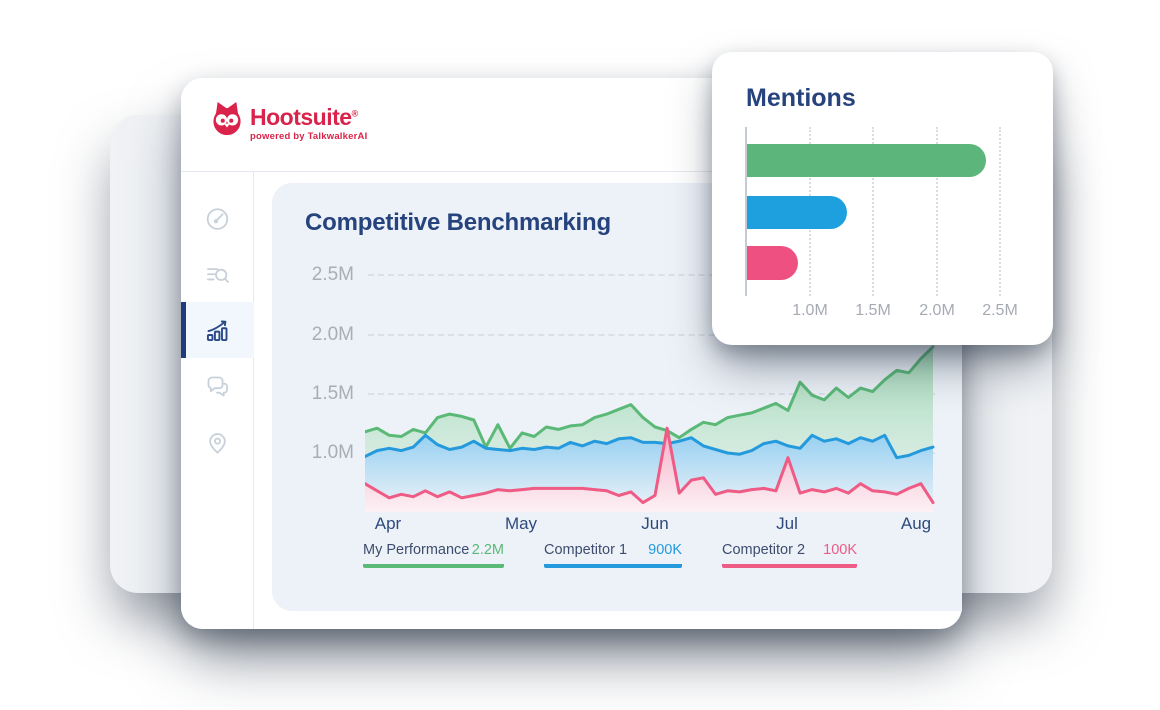  I want to click on gauge-icon, so click(217, 218).